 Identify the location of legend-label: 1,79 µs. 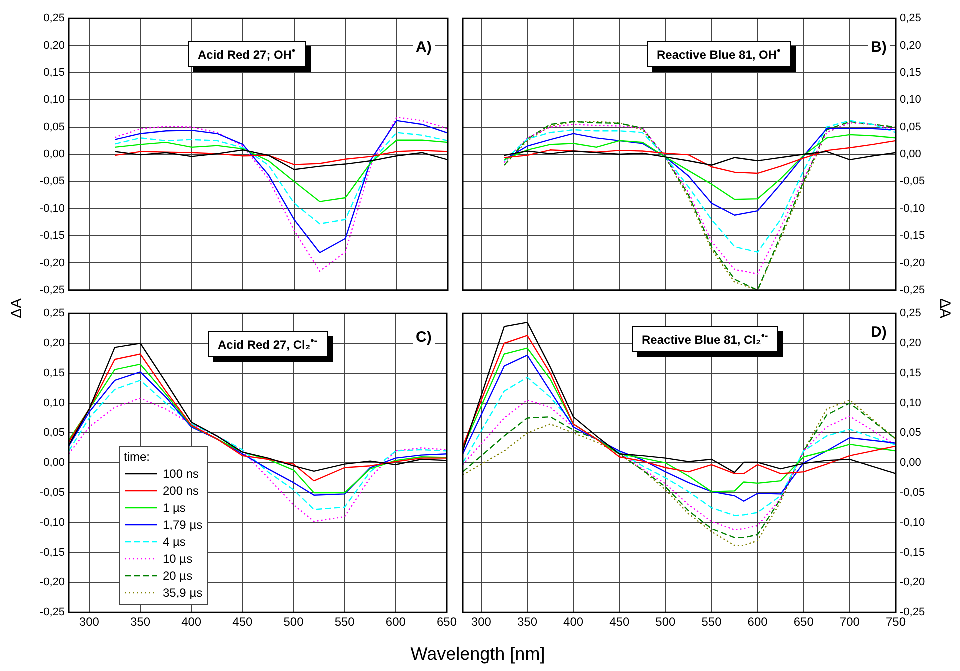
(183, 525).